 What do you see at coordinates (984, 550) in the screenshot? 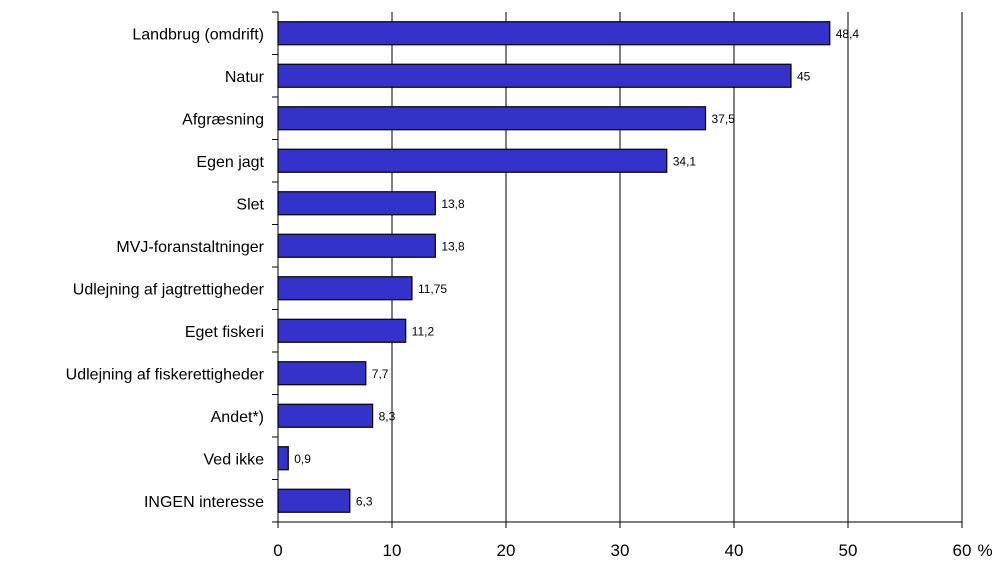
I see `x-unit-label: %` at bounding box center [984, 550].